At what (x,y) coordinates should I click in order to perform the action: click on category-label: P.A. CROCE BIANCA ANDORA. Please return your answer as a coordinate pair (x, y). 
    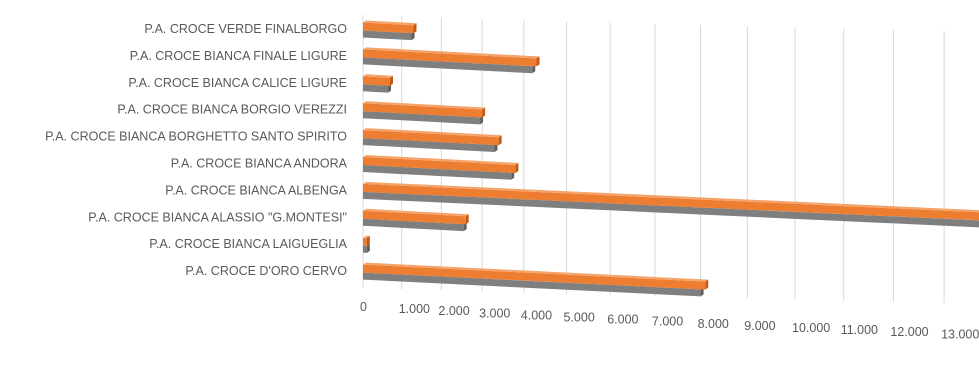
    Looking at the image, I should click on (259, 164).